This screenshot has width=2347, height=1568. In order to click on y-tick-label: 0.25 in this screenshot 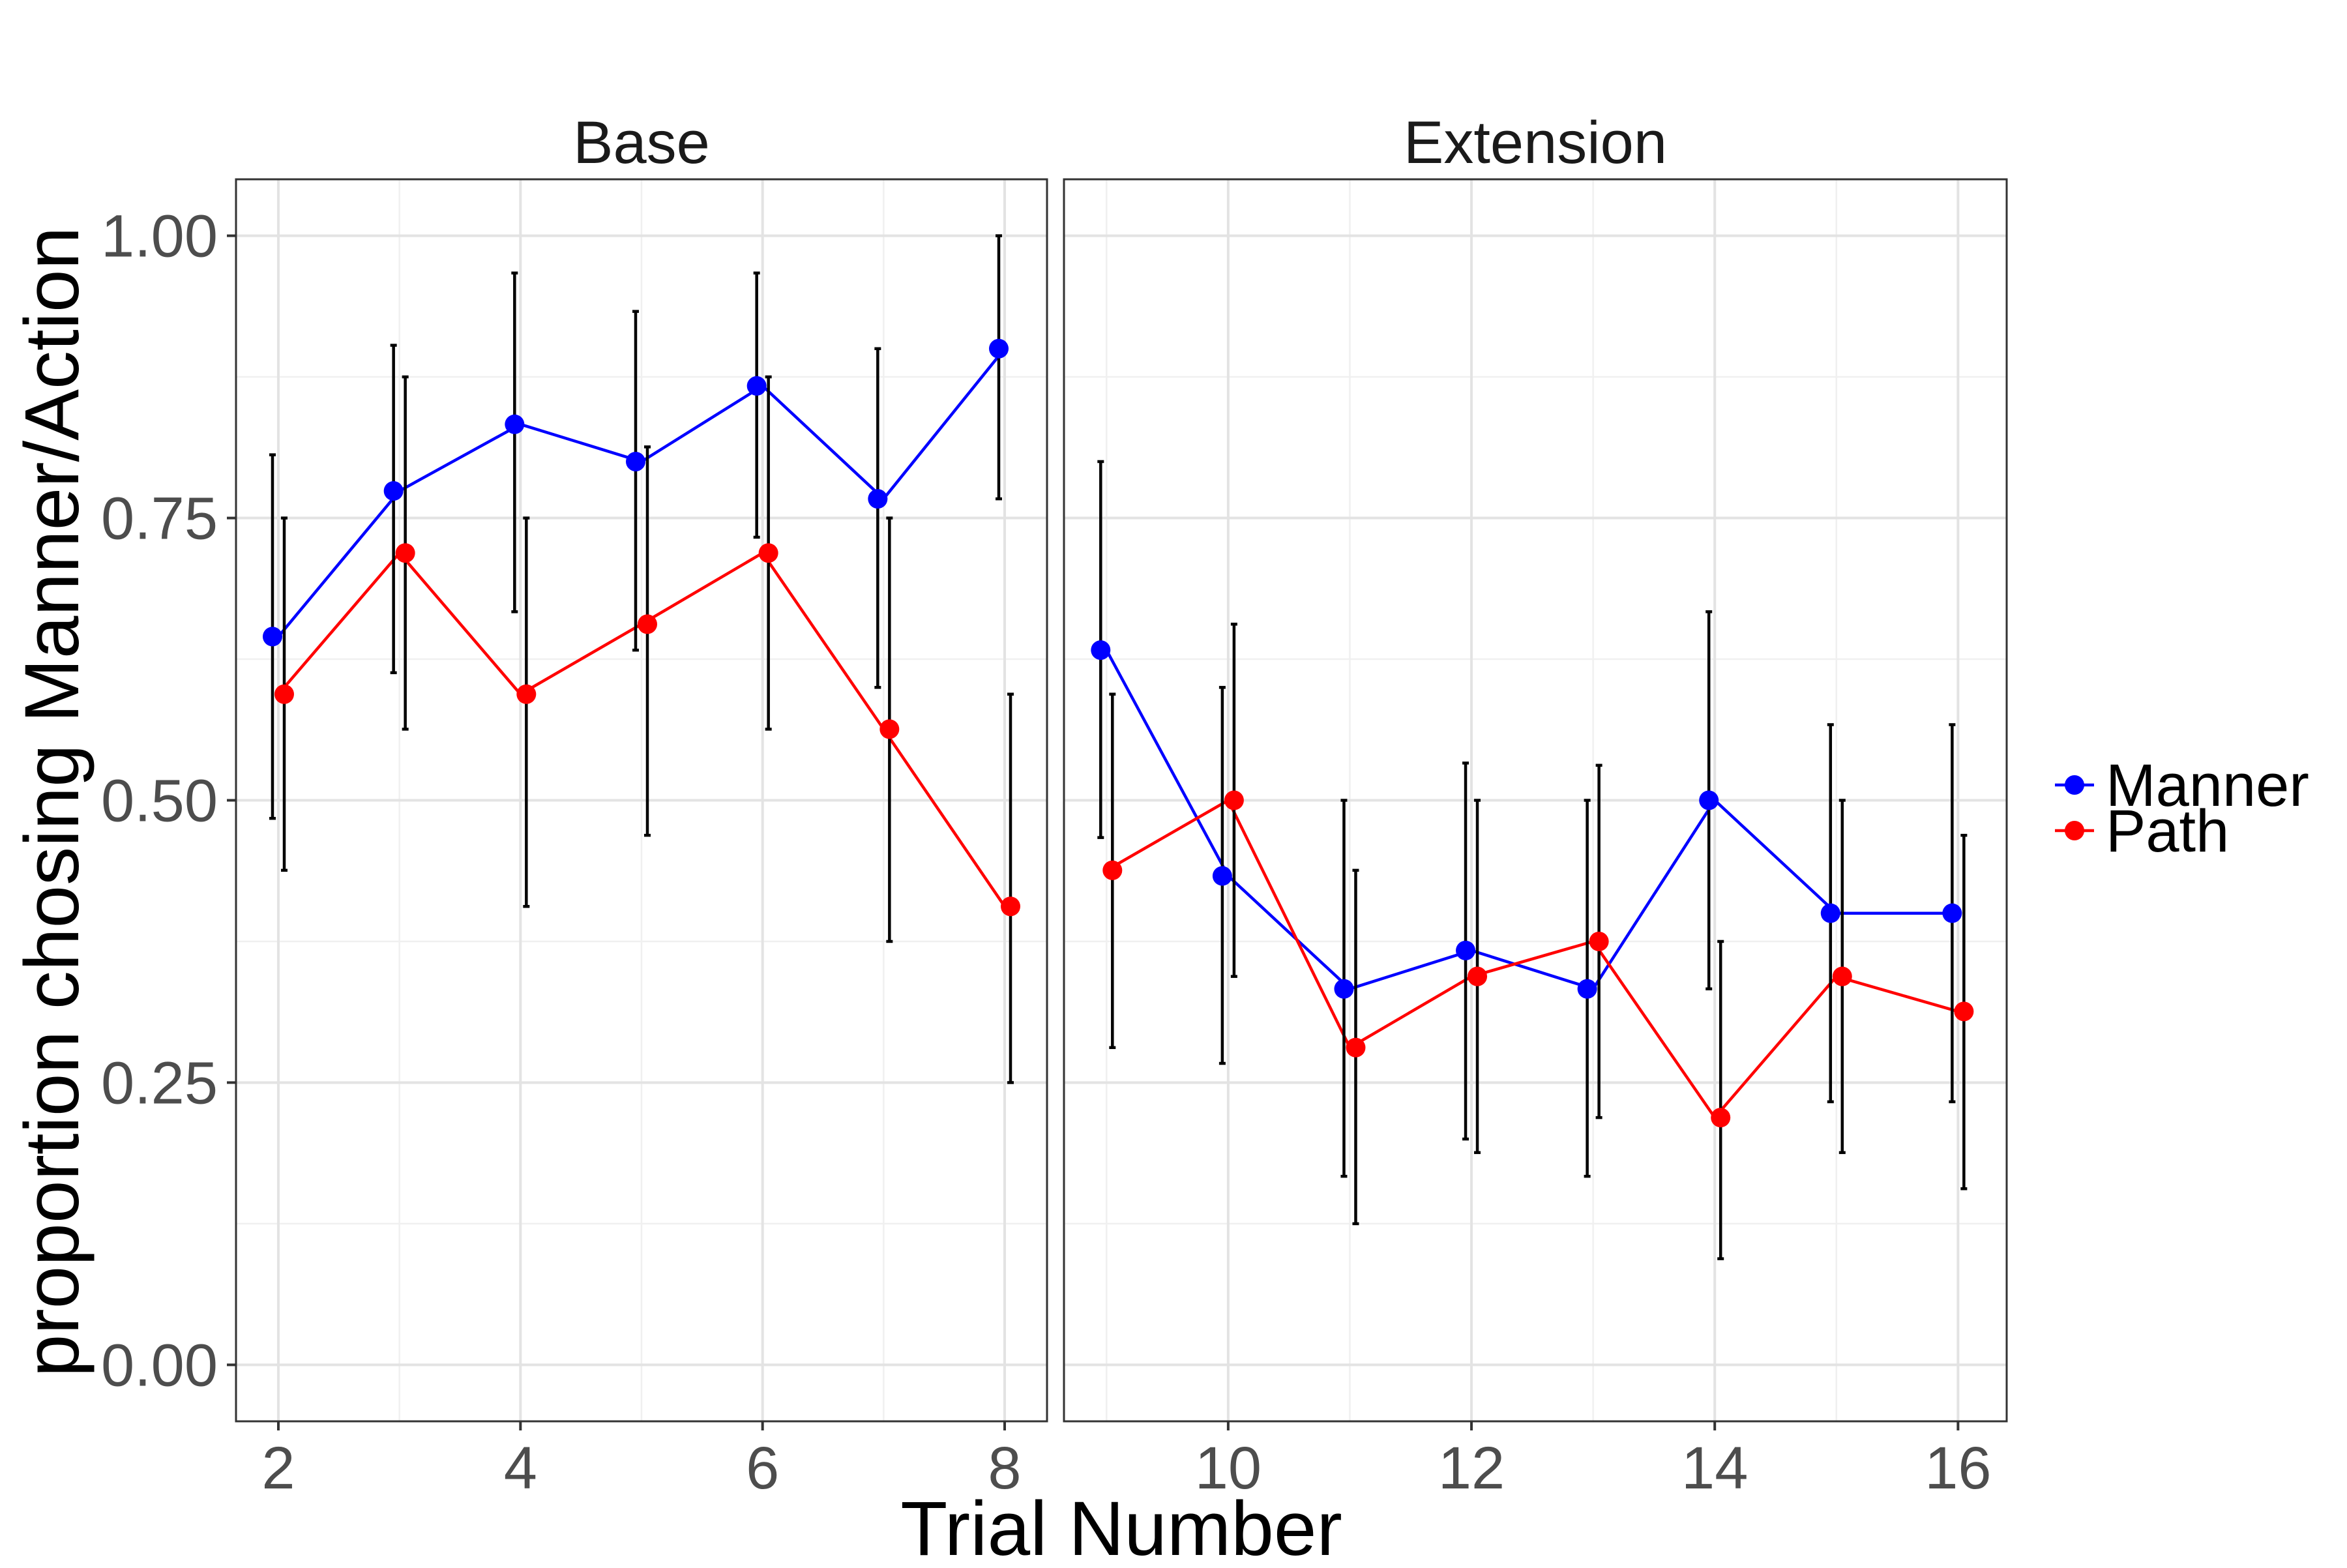, I will do `click(159, 1083)`.